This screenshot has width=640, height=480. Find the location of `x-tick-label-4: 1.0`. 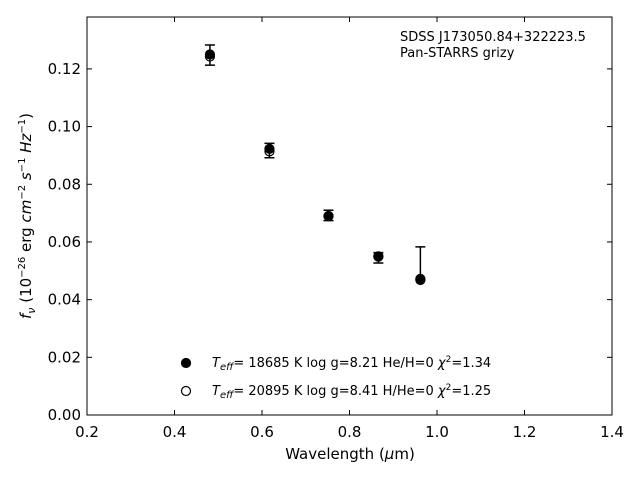

x-tick-label-4: 1.0 is located at coordinates (437, 432).